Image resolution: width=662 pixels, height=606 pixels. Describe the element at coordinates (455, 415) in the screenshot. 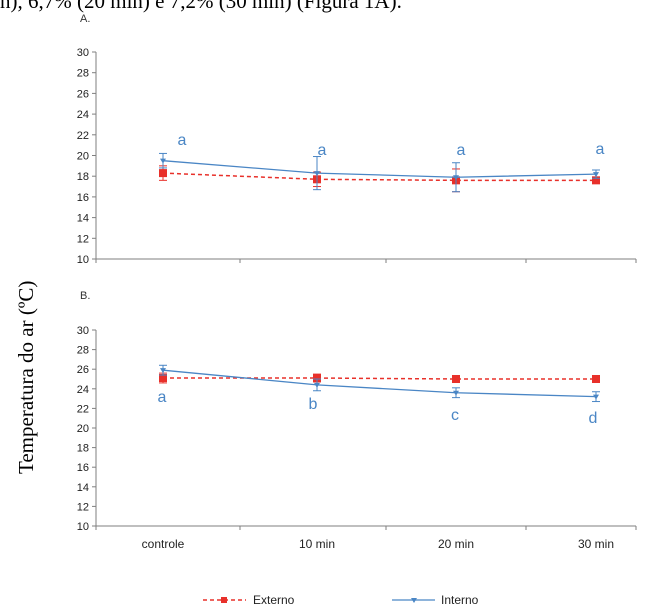

I see `significance-letter: c` at that location.